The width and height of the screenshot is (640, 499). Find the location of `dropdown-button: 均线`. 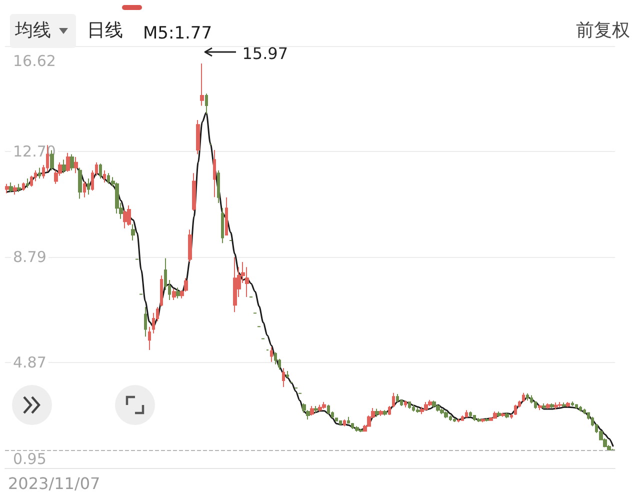

dropdown-button: 均线 is located at coordinates (43, 31).